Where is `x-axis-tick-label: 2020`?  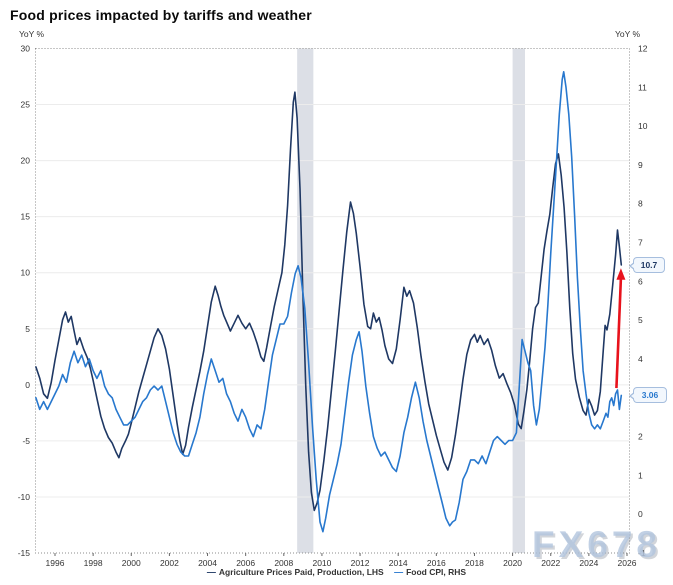
x-axis-tick-label: 2020 is located at coordinates (512, 563).